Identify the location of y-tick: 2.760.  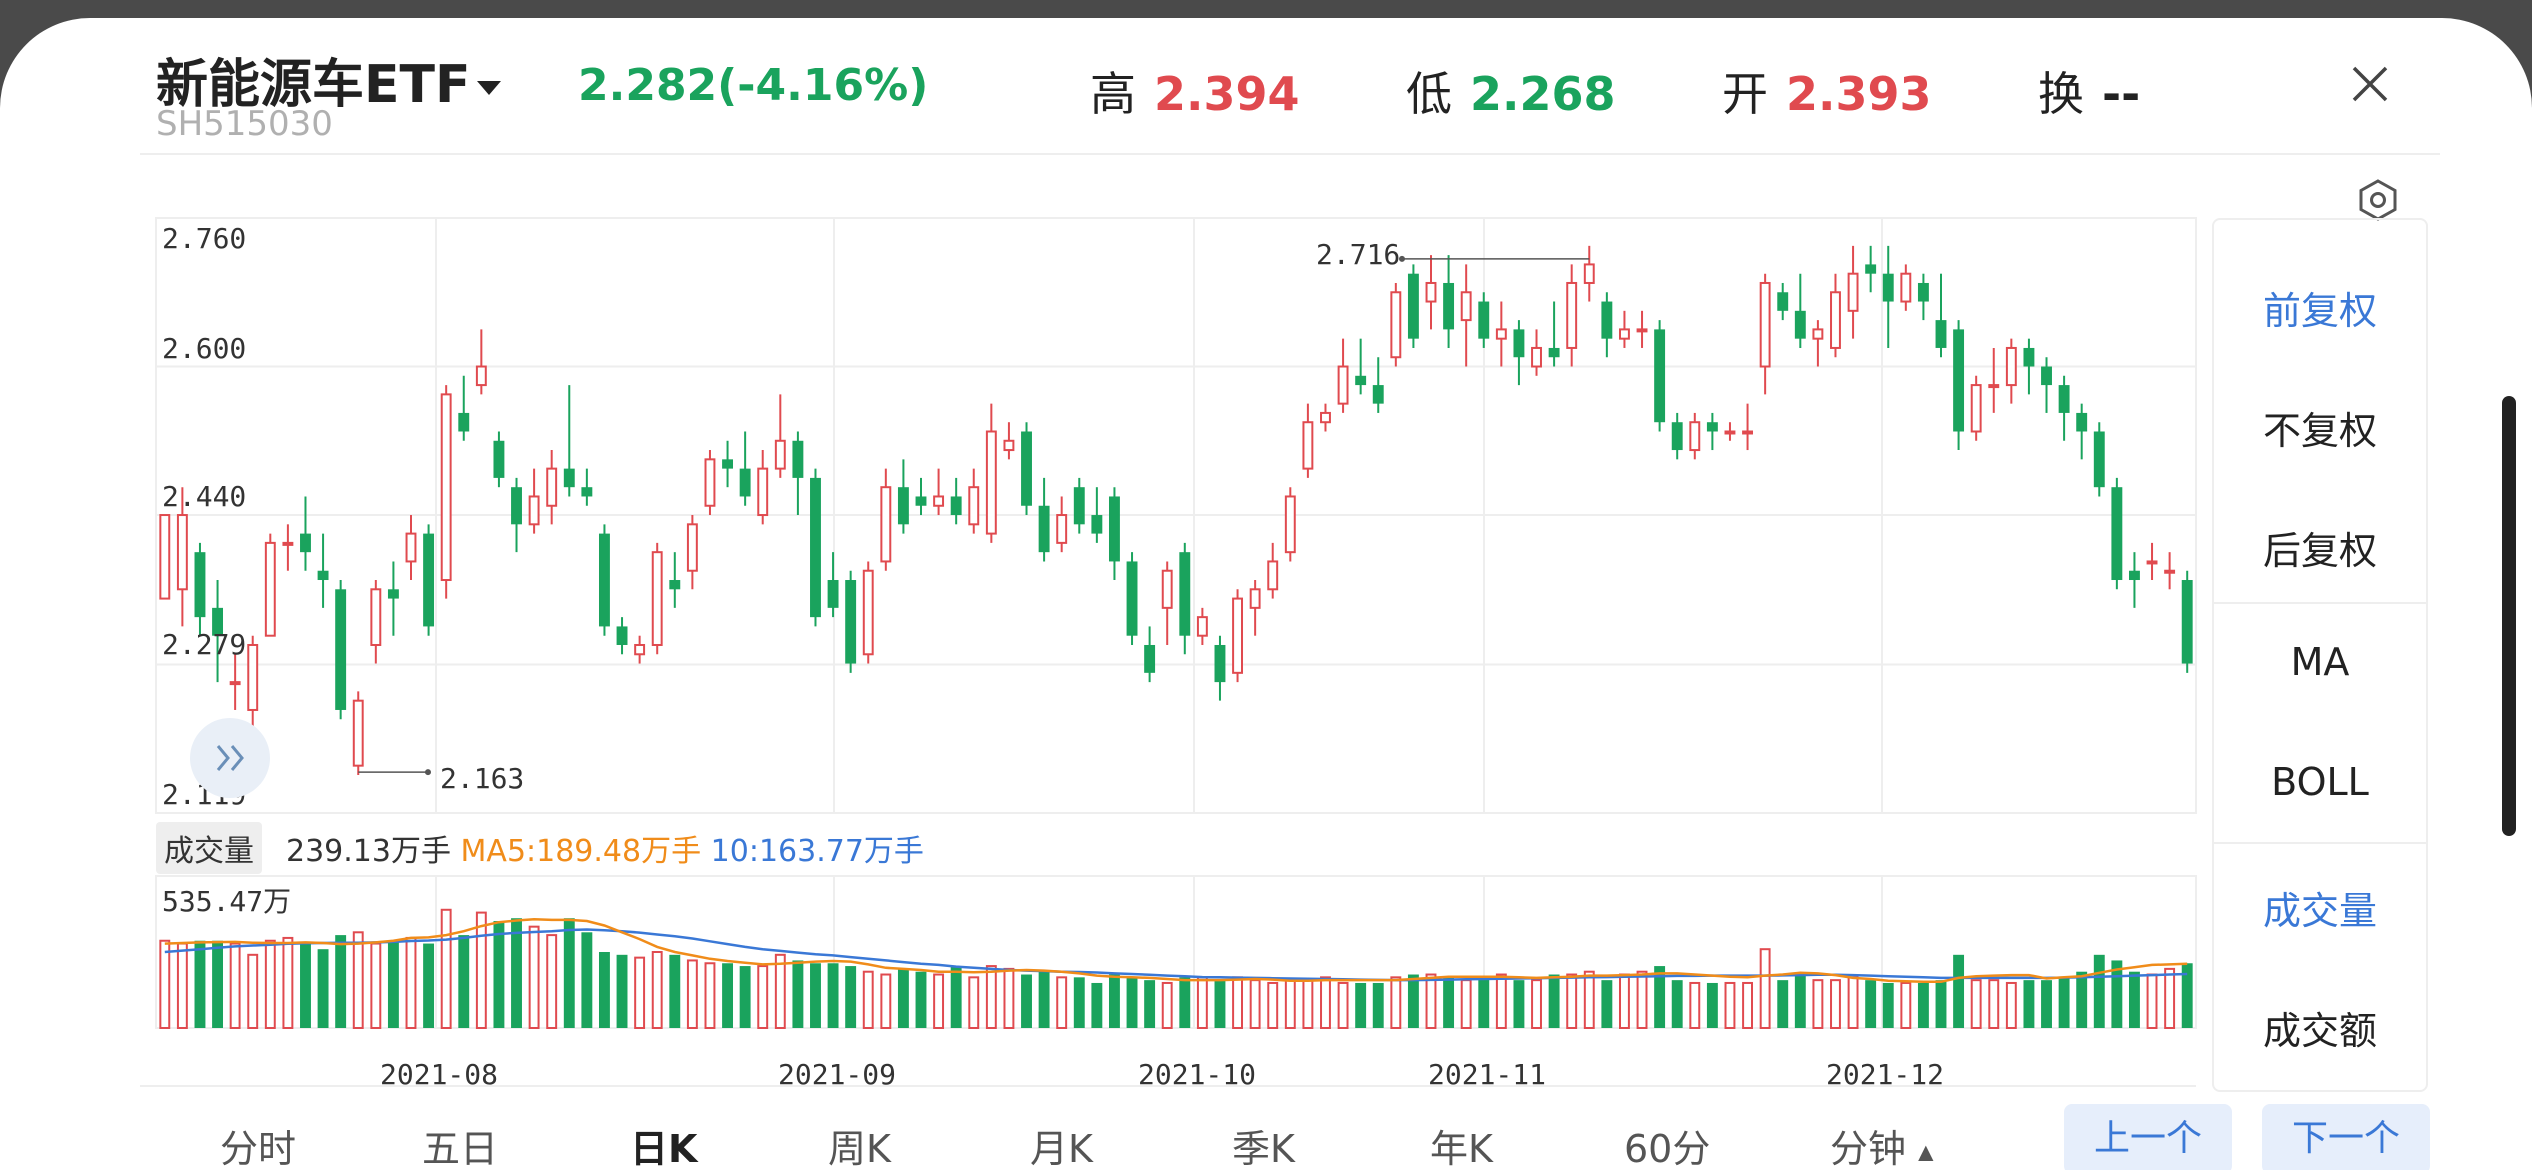
(204, 238).